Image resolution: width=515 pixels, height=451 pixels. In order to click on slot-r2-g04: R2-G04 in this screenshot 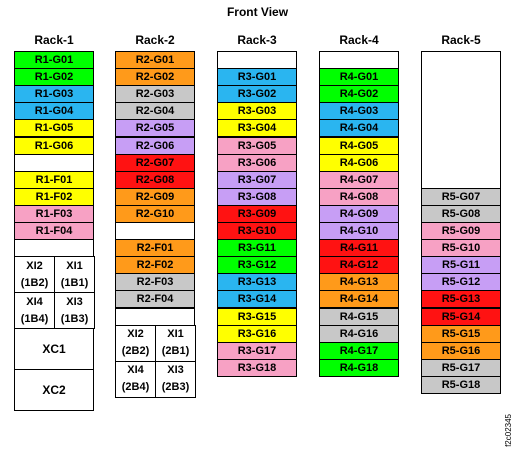, I will do `click(155, 111)`.